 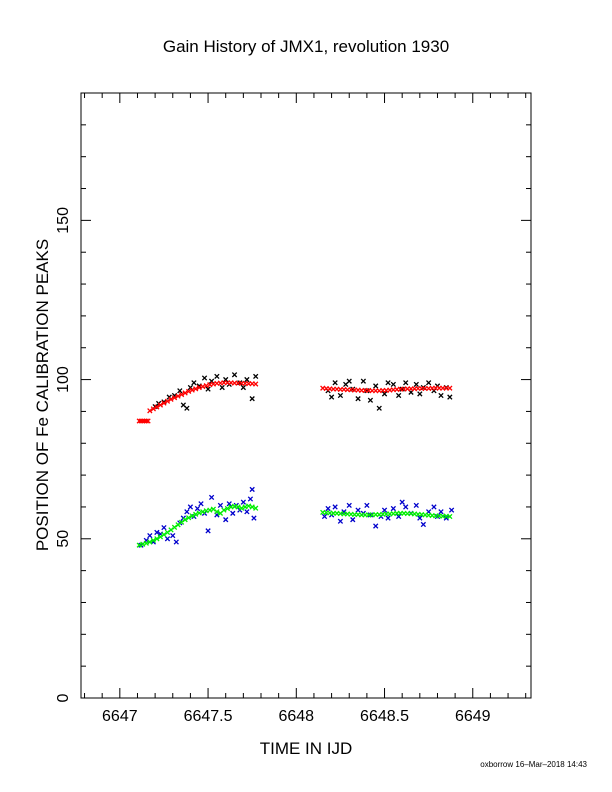 What do you see at coordinates (63, 220) in the screenshot?
I see `y-tick-label: 150` at bounding box center [63, 220].